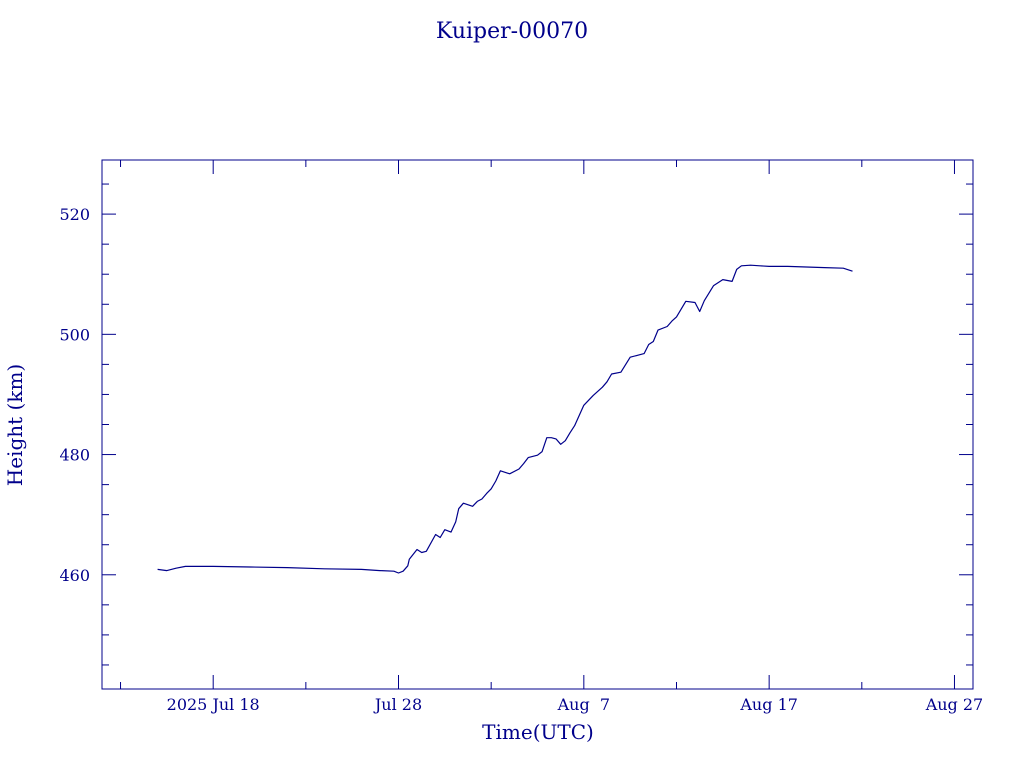 This screenshot has height=768, width=1024. What do you see at coordinates (954, 704) in the screenshot?
I see `x-tick-label: Aug 27` at bounding box center [954, 704].